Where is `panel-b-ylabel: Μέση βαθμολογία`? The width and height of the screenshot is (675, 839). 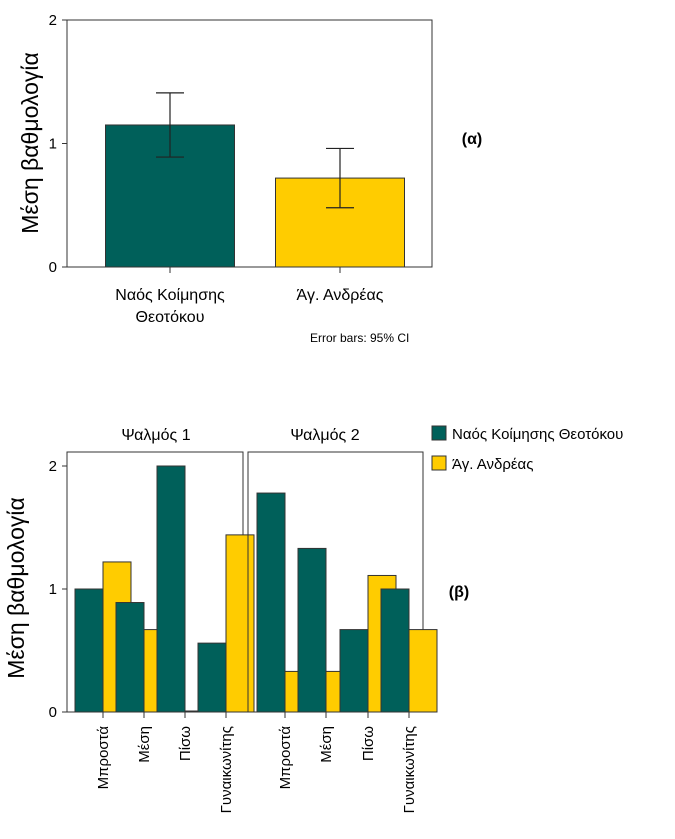
panel-b-ylabel: Μέση βαθμολογία is located at coordinates (16, 588).